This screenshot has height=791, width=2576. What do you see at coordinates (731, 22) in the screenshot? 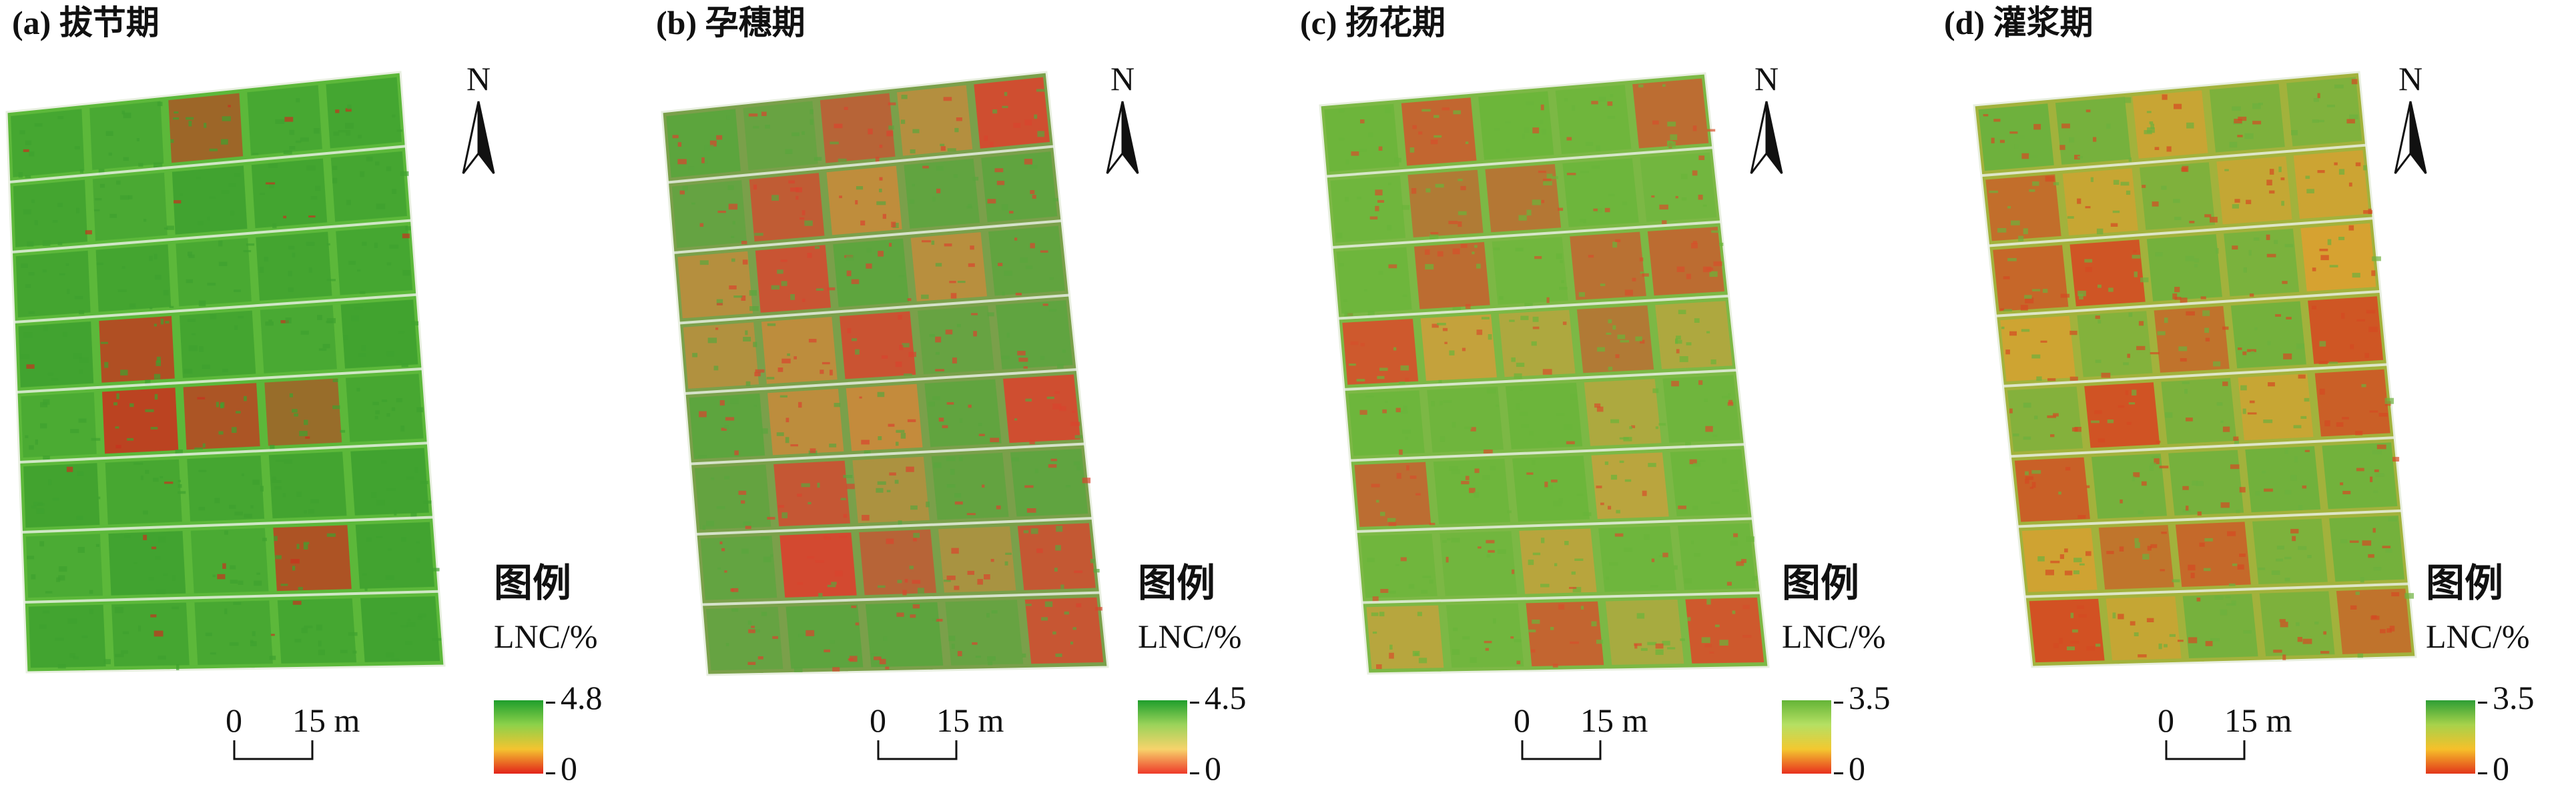
I see `panel-title: (b) 孕穗期` at bounding box center [731, 22].